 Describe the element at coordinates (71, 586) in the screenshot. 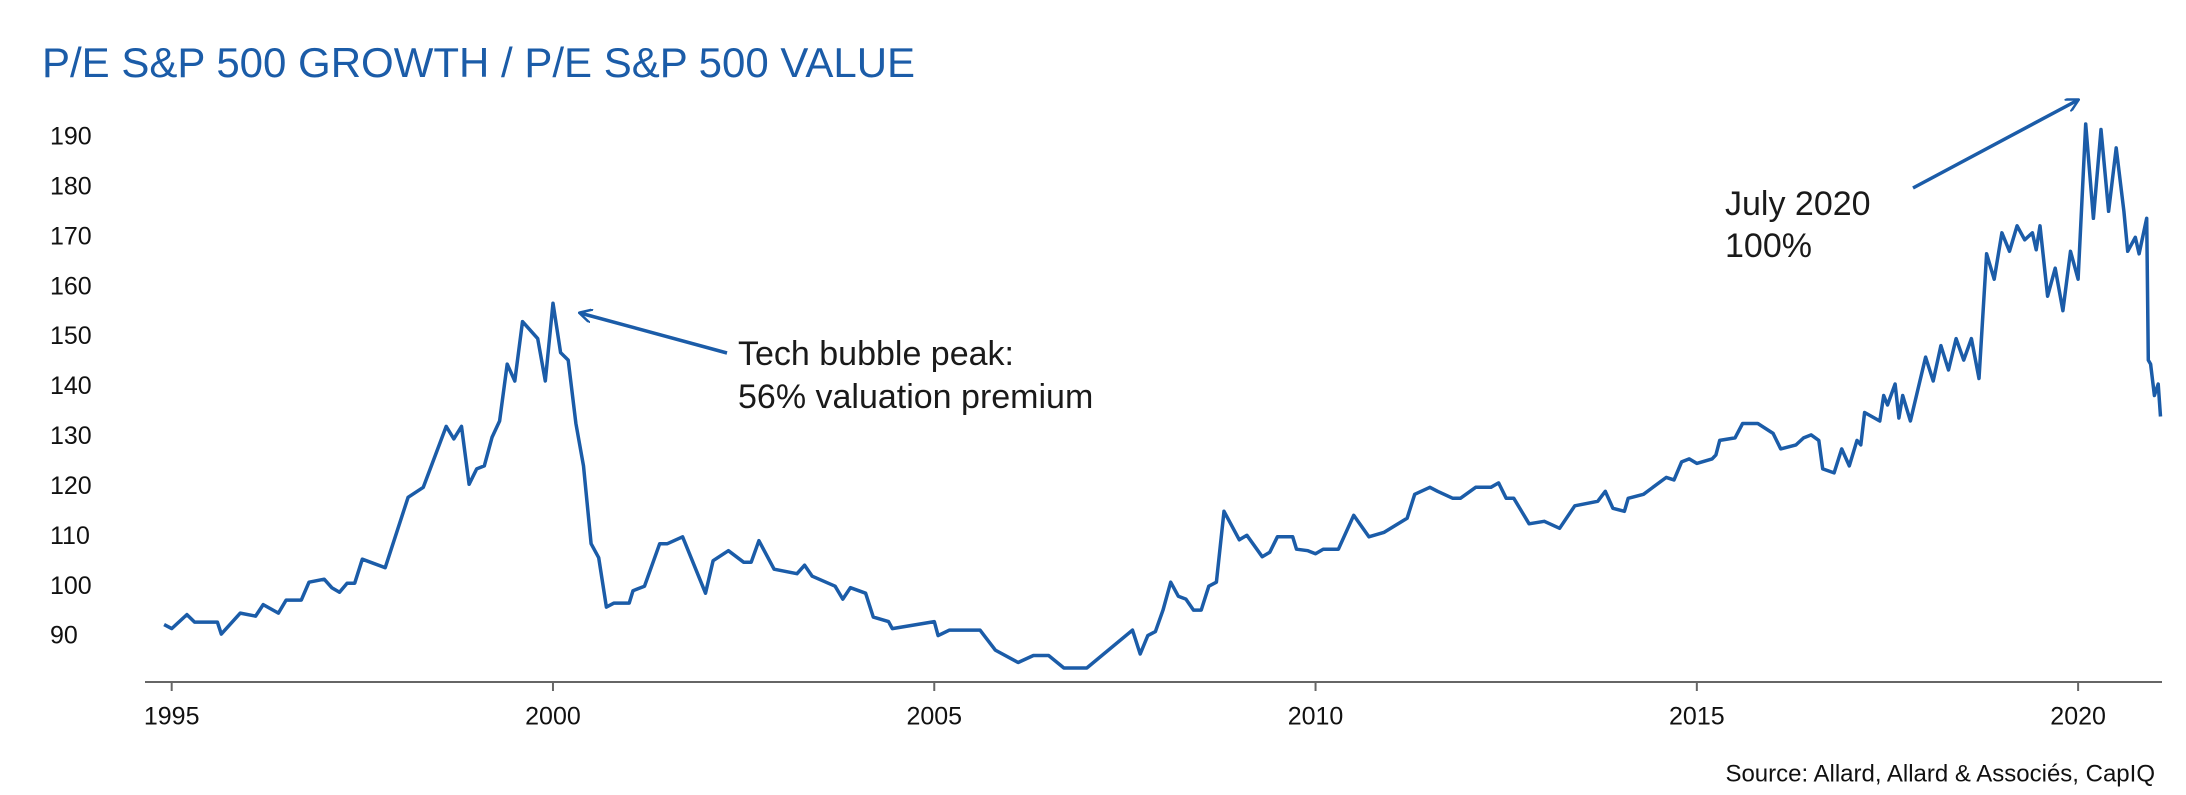

I see `y-tick-label: 100` at that location.